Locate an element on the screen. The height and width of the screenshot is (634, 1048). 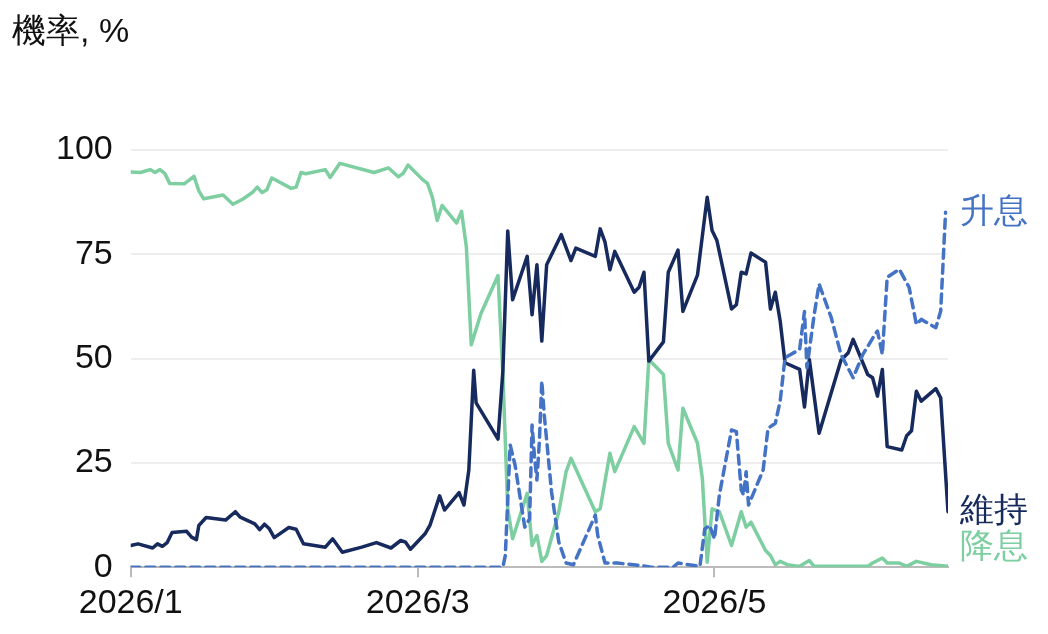
y-tick-label: 50 is located at coordinates (93, 355).